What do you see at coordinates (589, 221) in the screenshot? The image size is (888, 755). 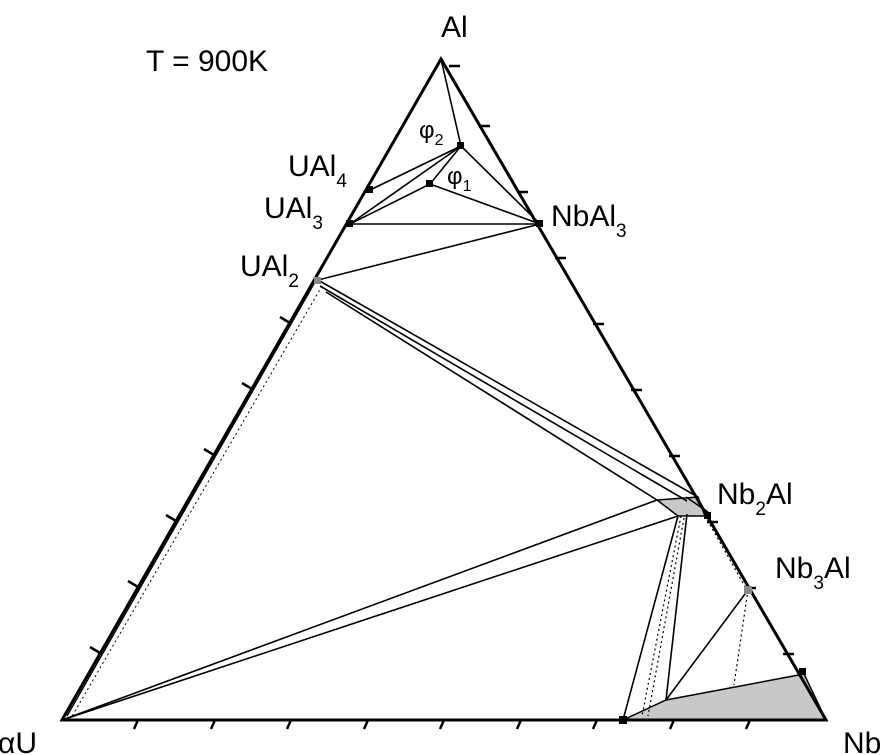 I see `nbal3-label: NbAl3` at bounding box center [589, 221].